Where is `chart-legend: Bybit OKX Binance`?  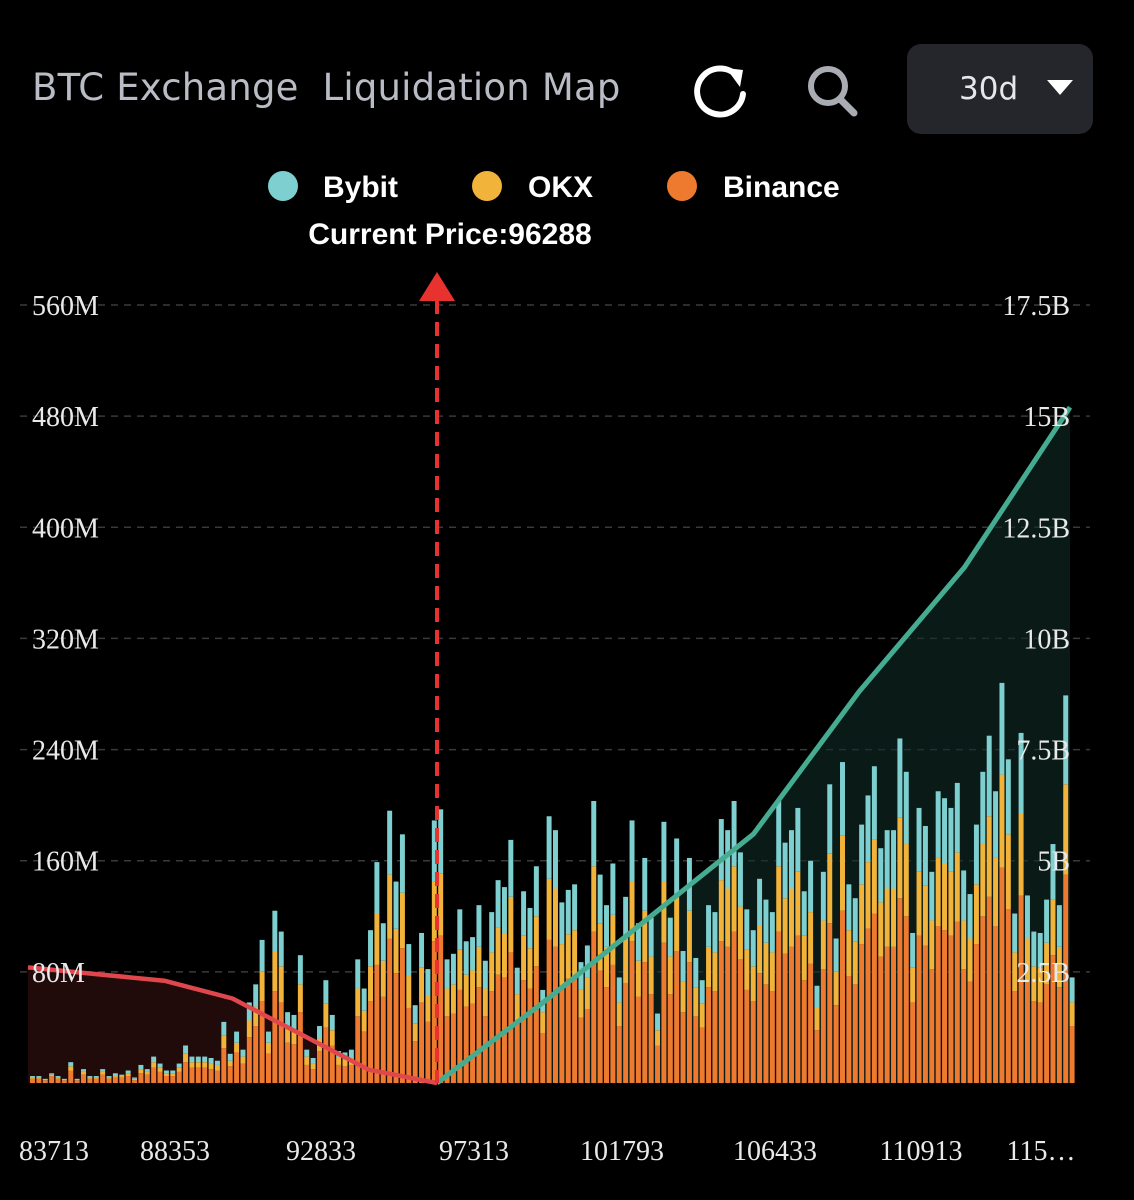
chart-legend: Bybit OKX Binance is located at coordinates (554, 187).